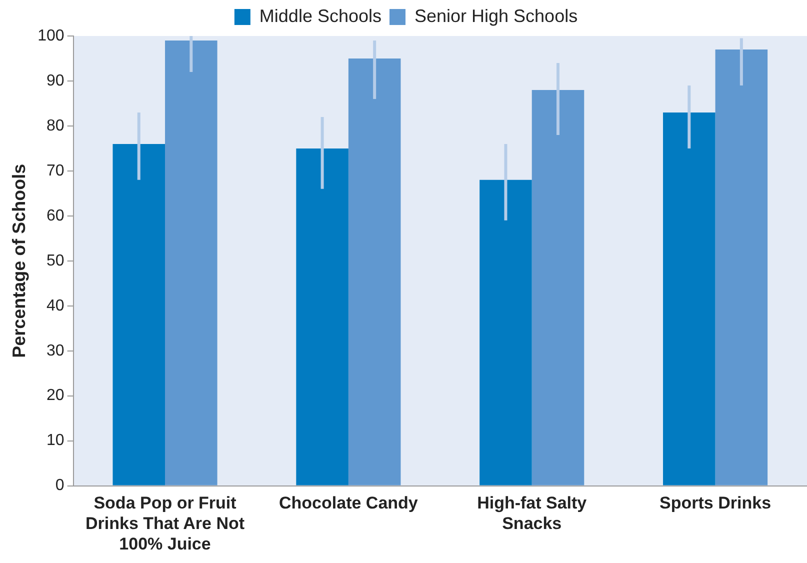 This screenshot has width=807, height=563. I want to click on x-tick-label: Chocolate Candy, so click(348, 503).